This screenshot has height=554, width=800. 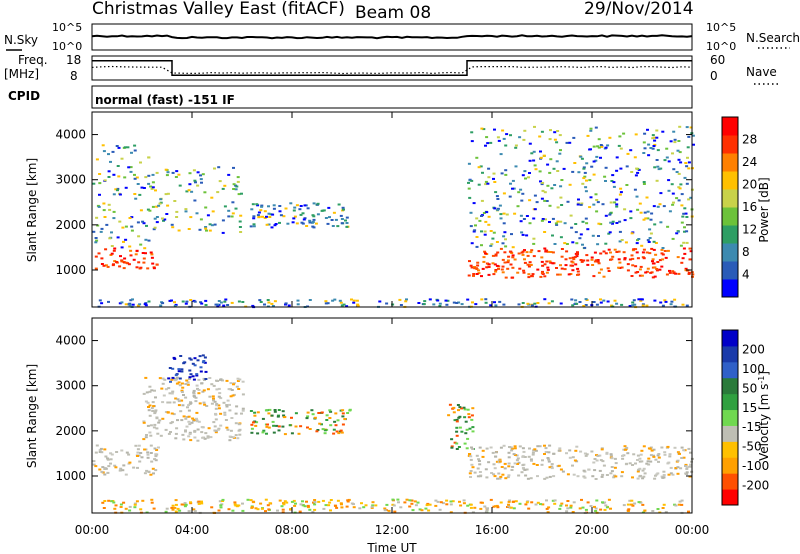 I want to click on colorbar-tick-label: 20, so click(x=749, y=185).